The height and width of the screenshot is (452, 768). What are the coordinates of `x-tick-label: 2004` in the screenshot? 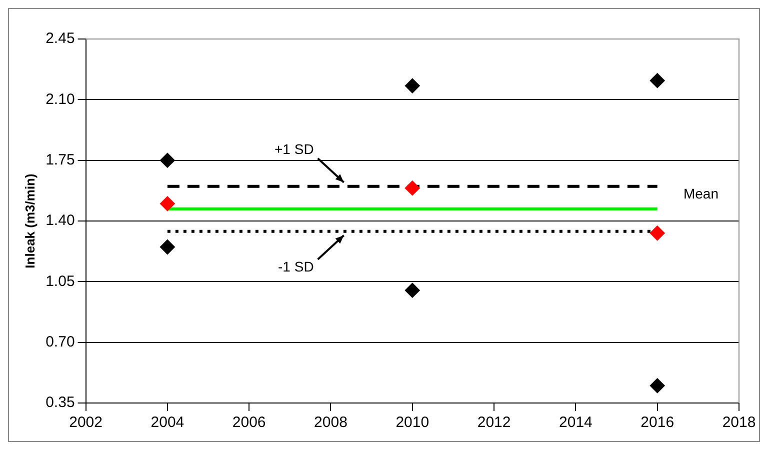 It's located at (167, 423).